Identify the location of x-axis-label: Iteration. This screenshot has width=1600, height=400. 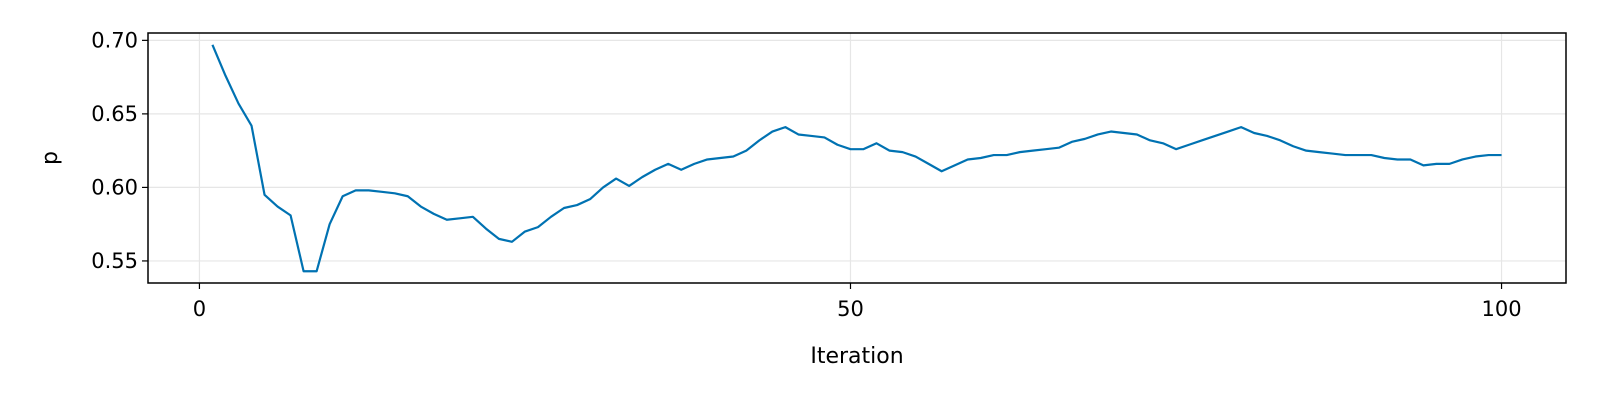
(856, 356).